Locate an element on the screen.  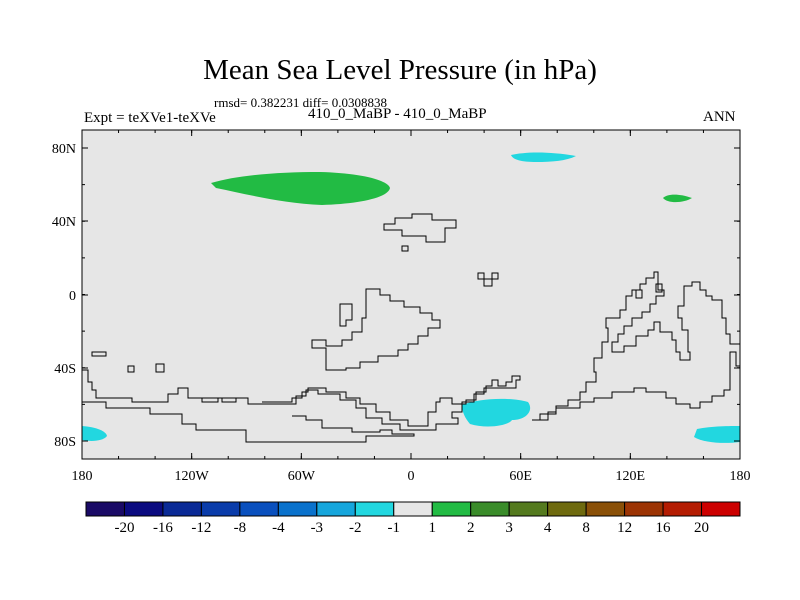
colorbar-level-label: 1 is located at coordinates (432, 528).